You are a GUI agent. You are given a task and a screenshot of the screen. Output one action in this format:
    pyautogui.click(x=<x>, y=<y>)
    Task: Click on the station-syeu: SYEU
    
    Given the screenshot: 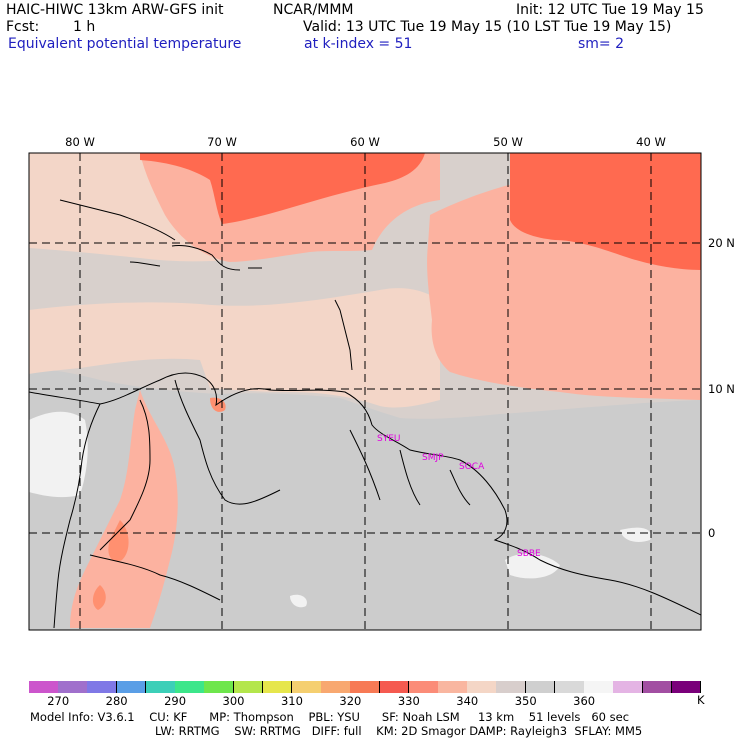 What is the action you would take?
    pyautogui.click(x=388, y=439)
    